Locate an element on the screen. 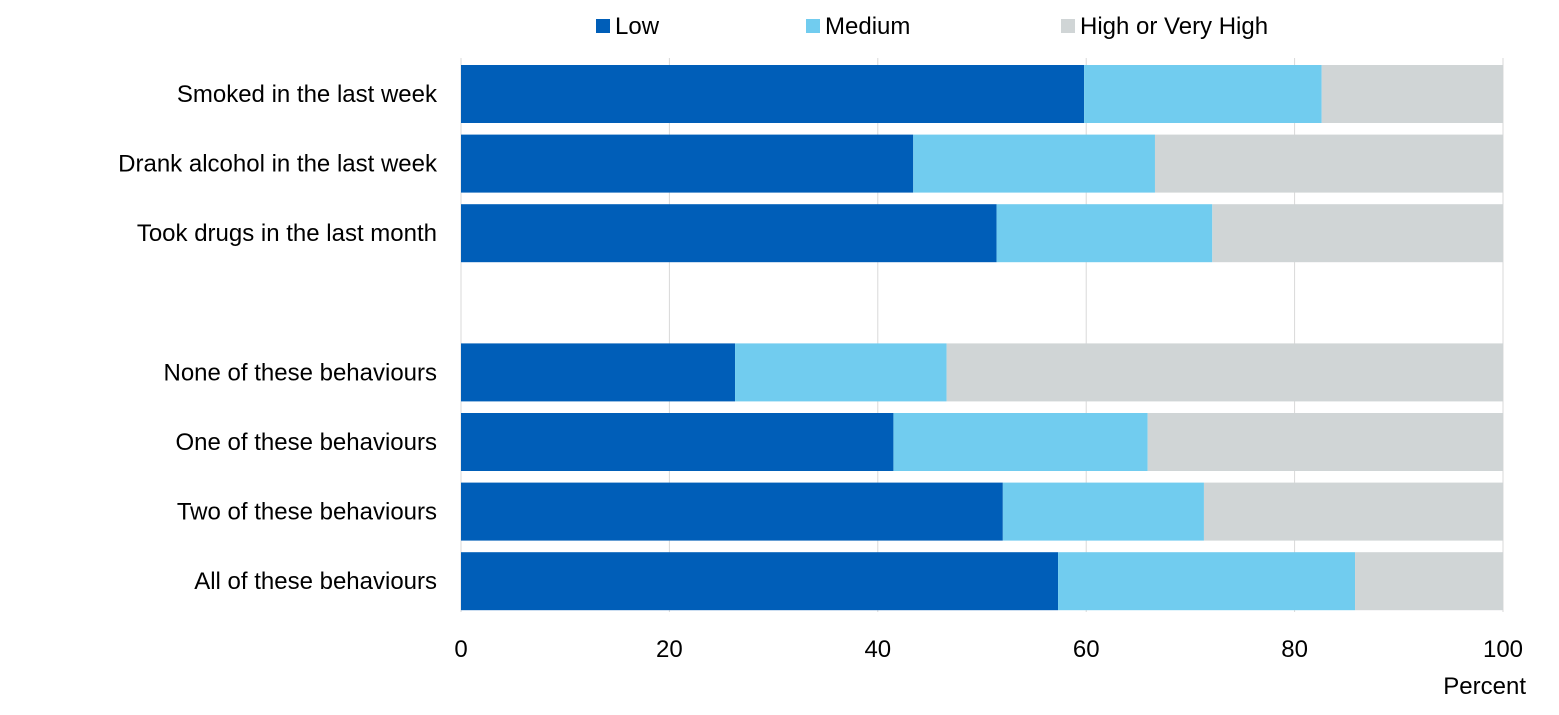 This screenshot has width=1559, height=715. legend: Low Medium High or Very High is located at coordinates (932, 26).